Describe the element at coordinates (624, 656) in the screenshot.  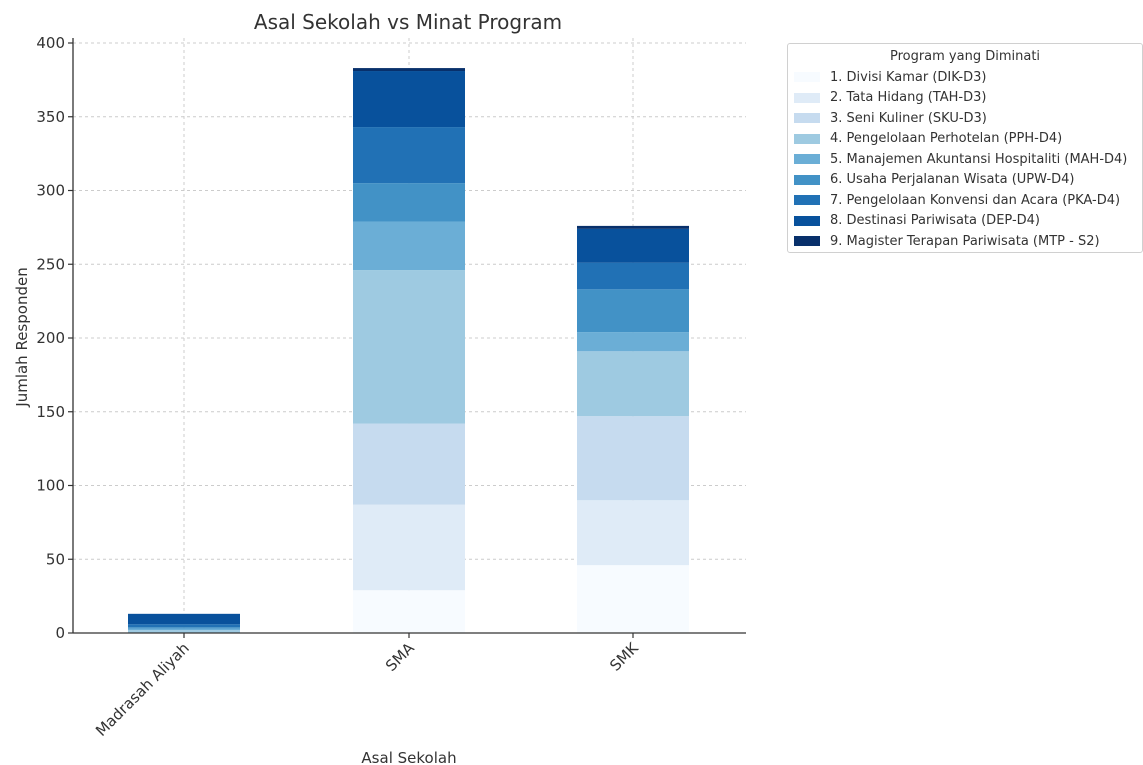
I see `x-tick-label: SMK` at that location.